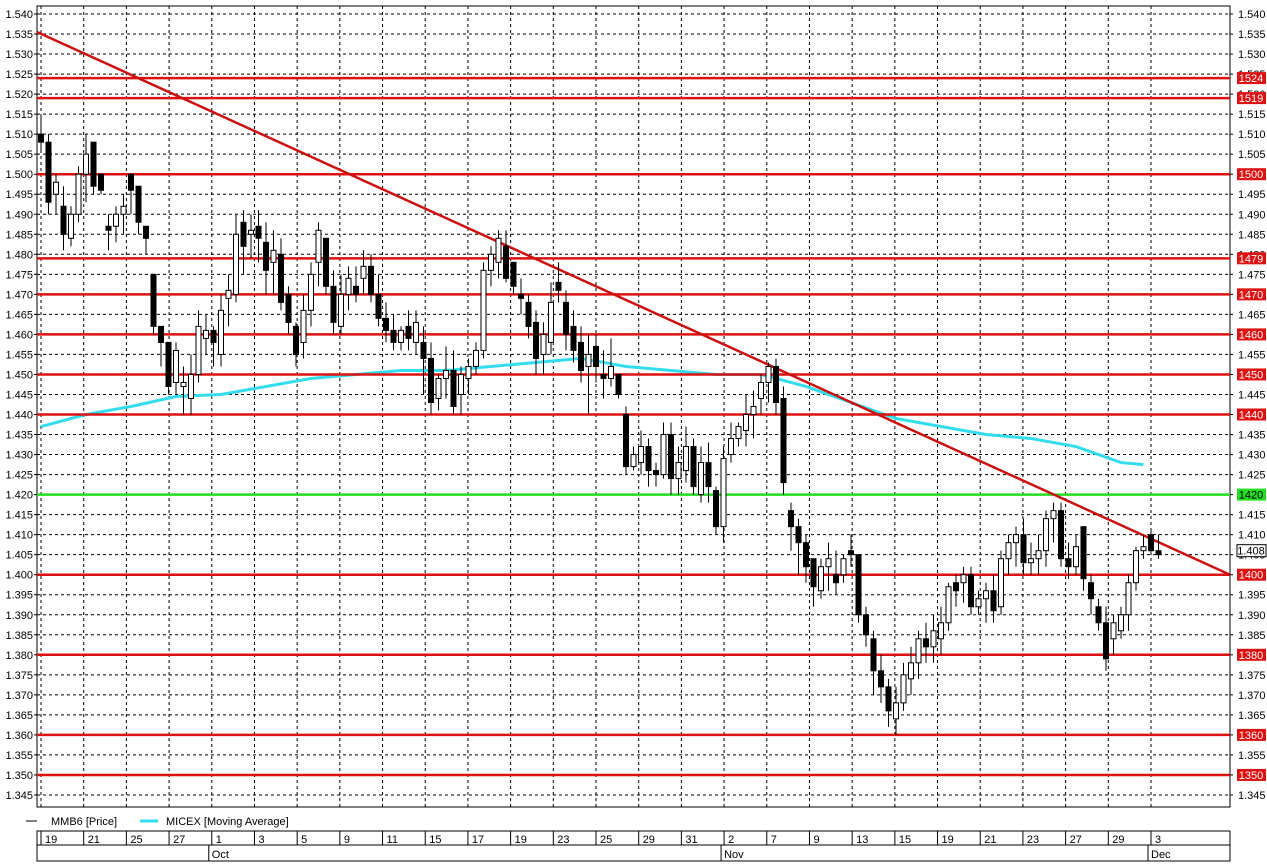 This screenshot has width=1267, height=866. I want to click on y-tick-label-left: 1.425, so click(19, 476).